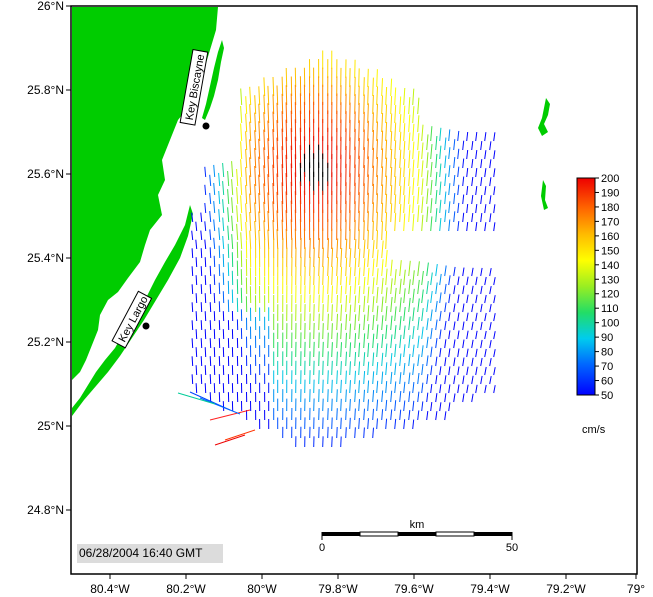 This screenshot has height=597, width=653. What do you see at coordinates (586, 286) in the screenshot?
I see `colorbar` at bounding box center [586, 286].